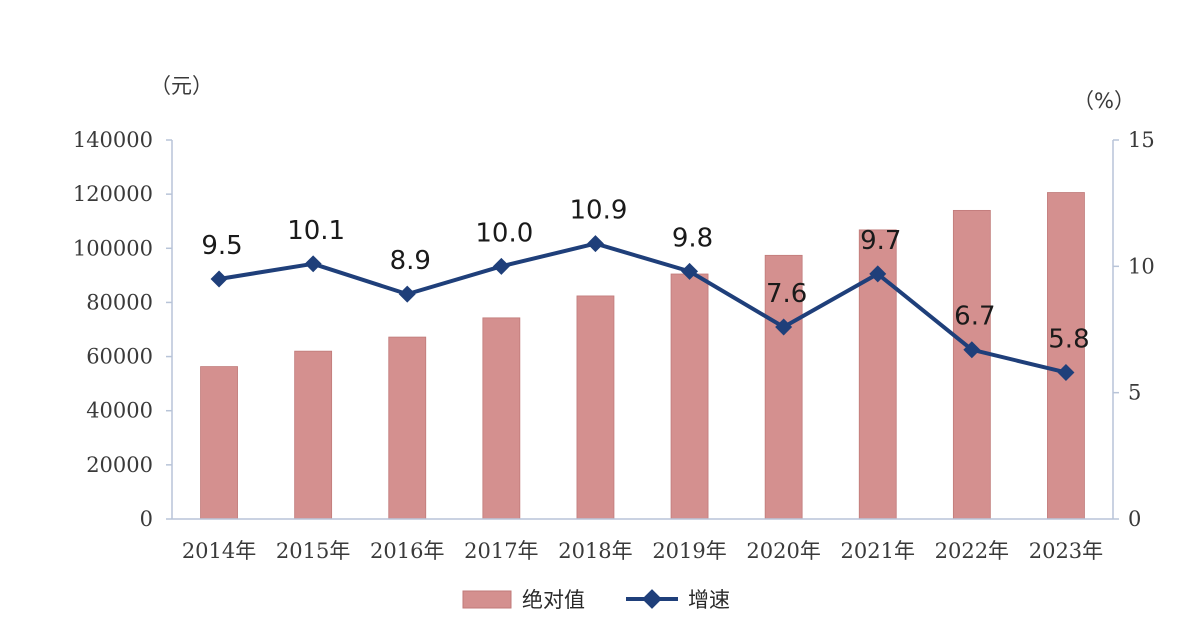 The width and height of the screenshot is (1182, 640). What do you see at coordinates (599, 211) in the screenshot?
I see `growth-label-2018年: 10.9` at bounding box center [599, 211].